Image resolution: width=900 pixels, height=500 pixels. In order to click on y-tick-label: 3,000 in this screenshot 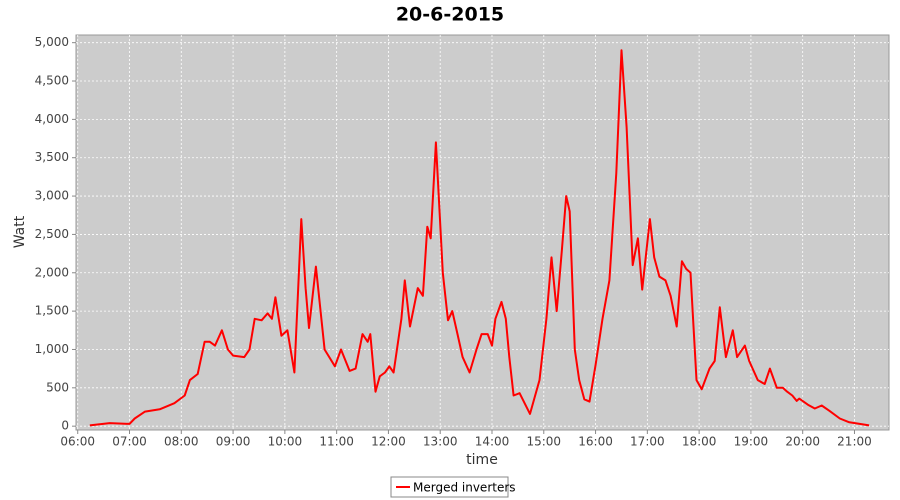, I will do `click(52, 196)`.